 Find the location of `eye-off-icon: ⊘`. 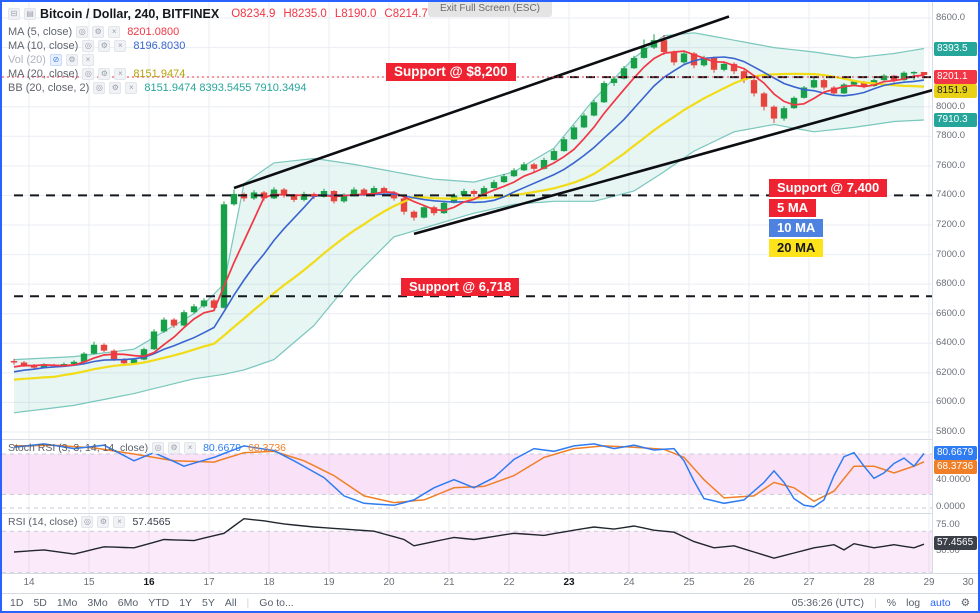

eye-off-icon: ⊘ is located at coordinates (55, 60).